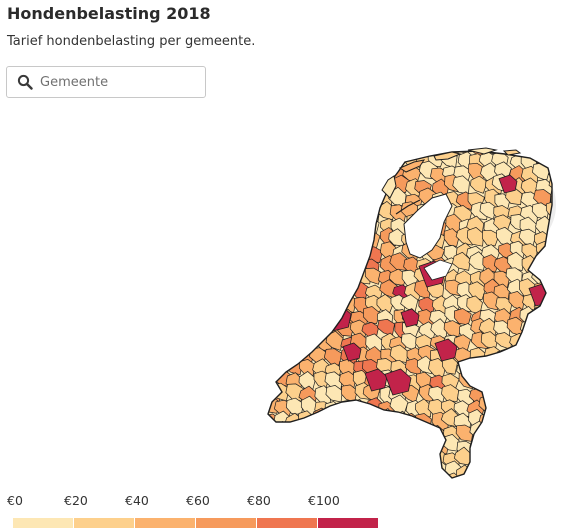 Image resolution: width=588 pixels, height=532 pixels. Describe the element at coordinates (120, 82) in the screenshot. I see `search-input` at that location.